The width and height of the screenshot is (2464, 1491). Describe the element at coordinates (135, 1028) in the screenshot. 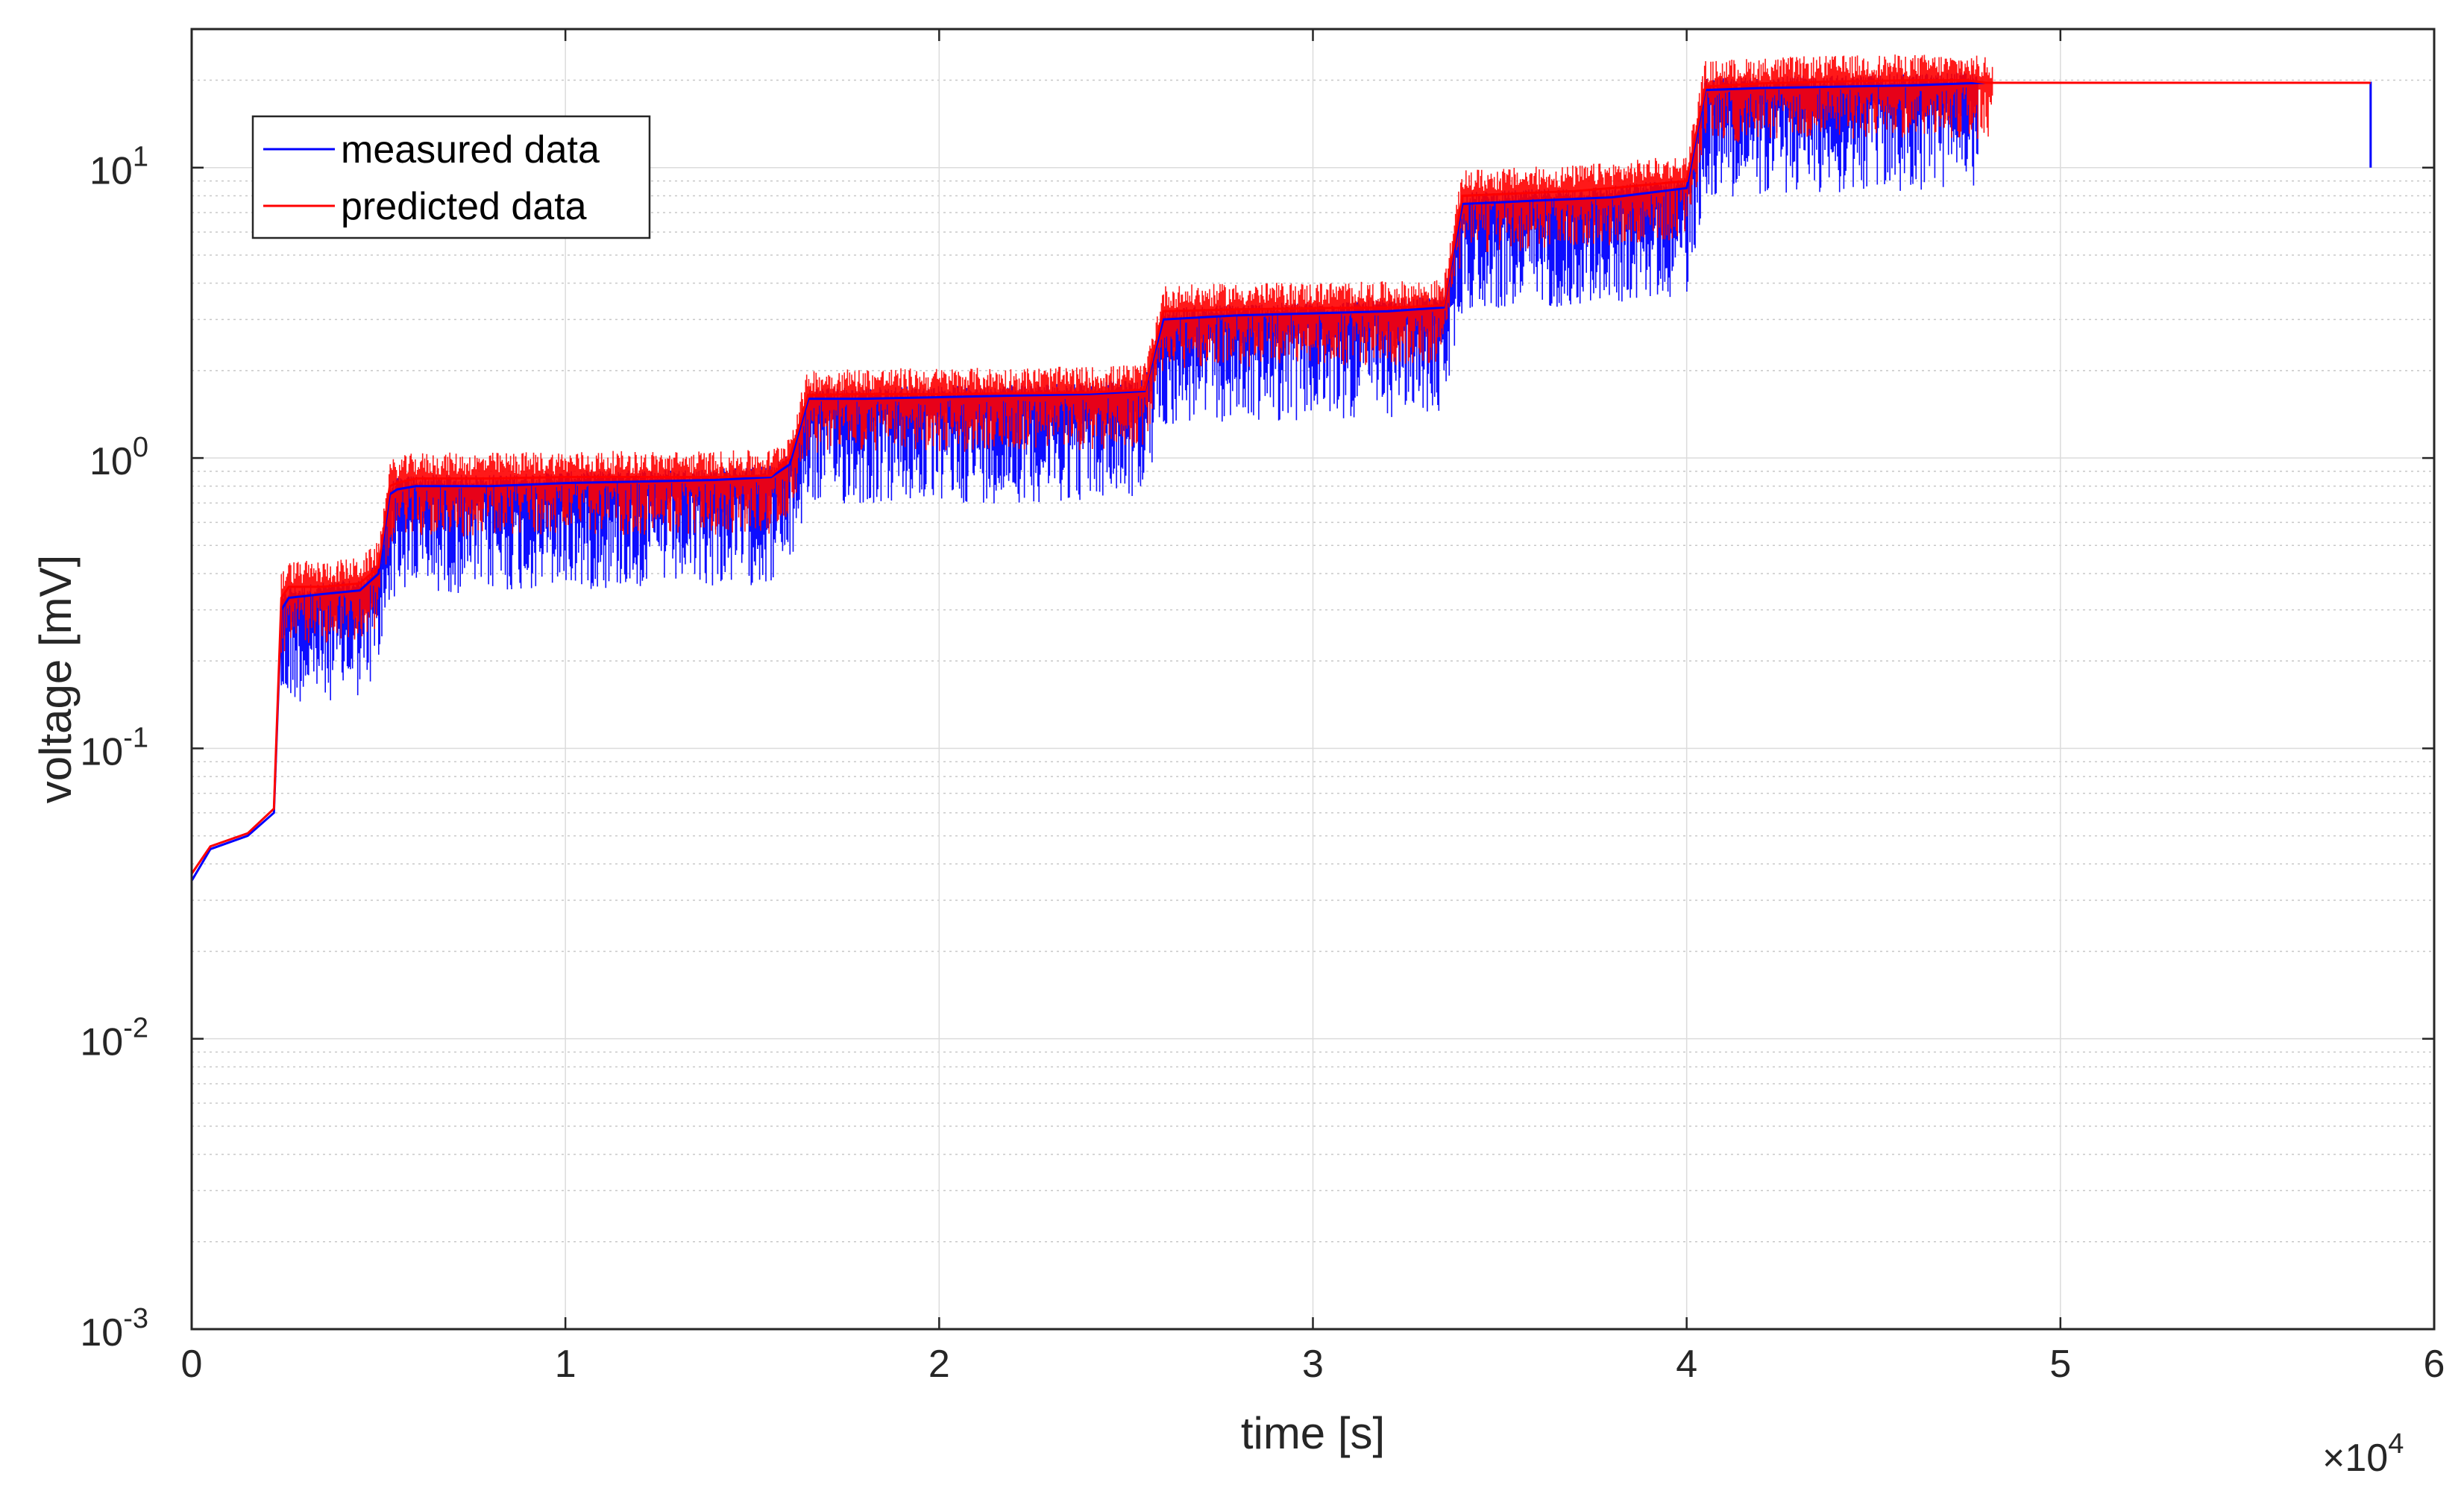

I see `y-tick-exponent: -2` at that location.